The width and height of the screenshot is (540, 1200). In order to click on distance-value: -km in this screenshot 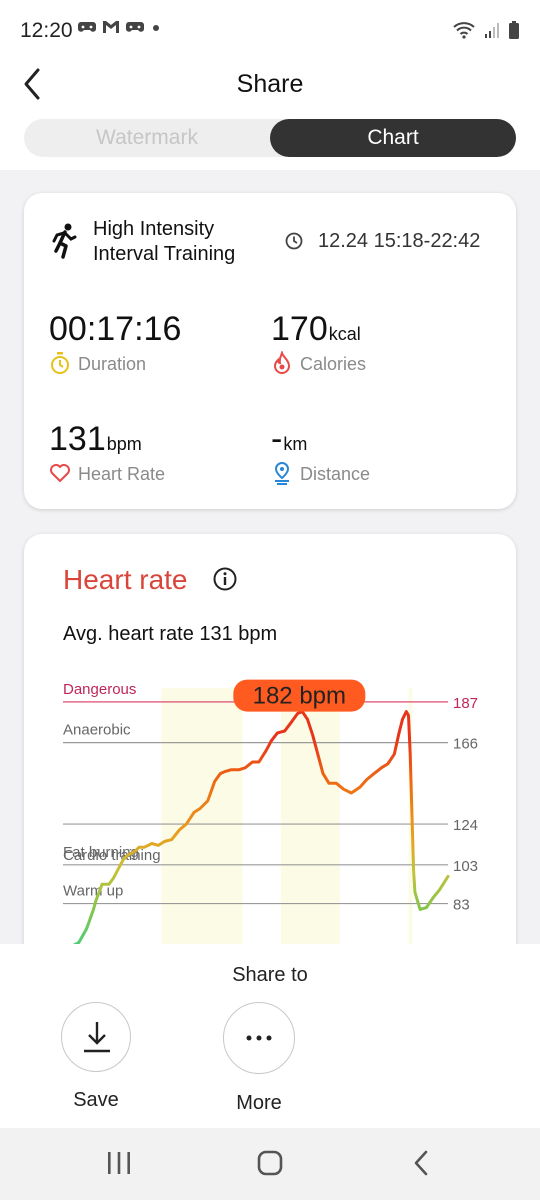, I will do `click(289, 439)`.